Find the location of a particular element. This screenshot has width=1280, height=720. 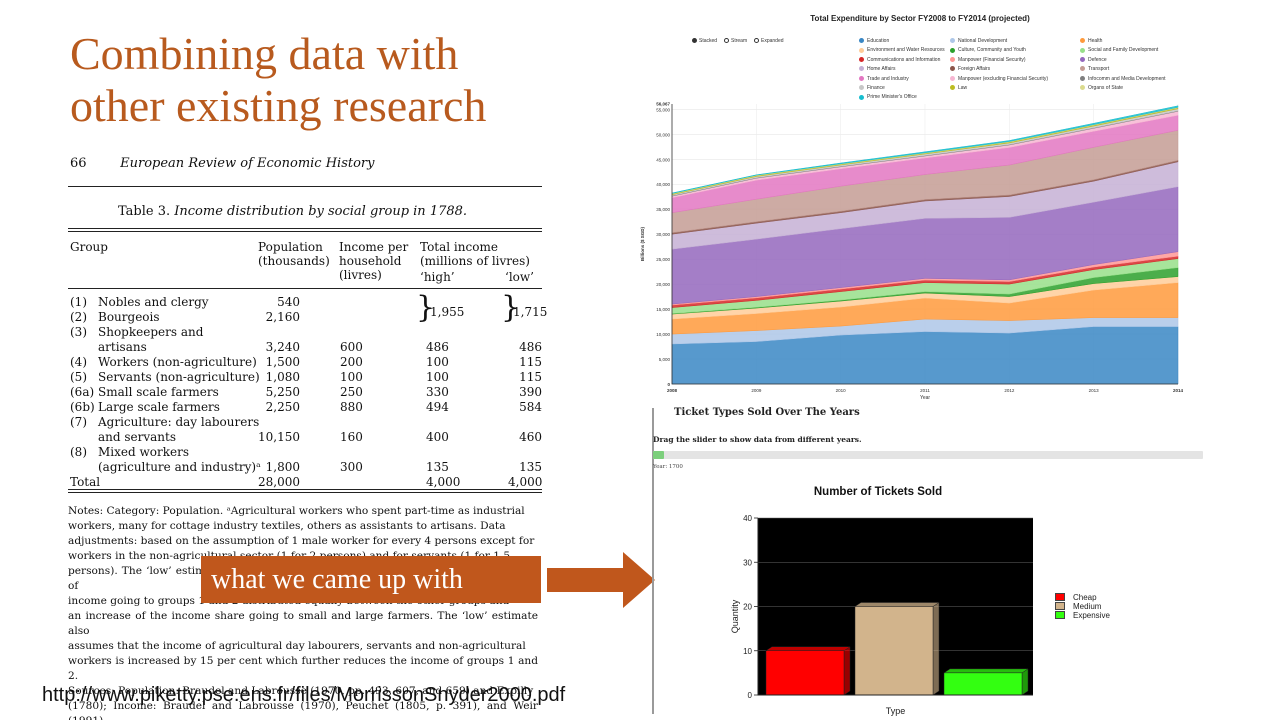

legend-item: Education is located at coordinates (874, 41).